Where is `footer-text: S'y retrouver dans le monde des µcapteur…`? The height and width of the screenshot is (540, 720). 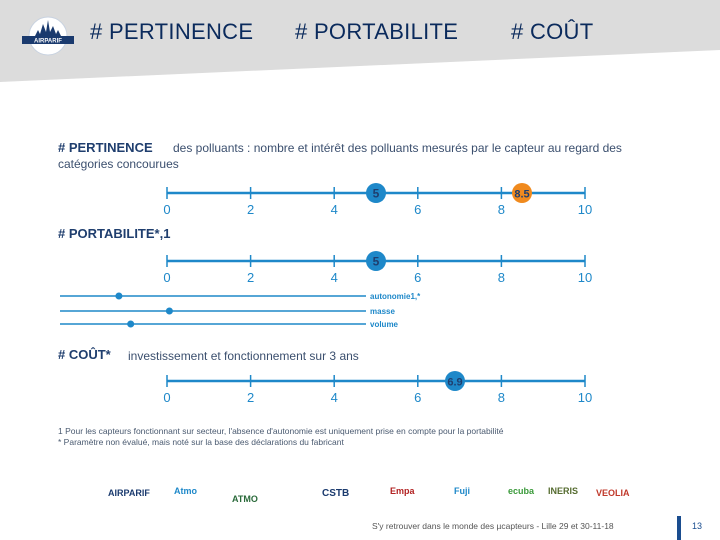 footer-text: S'y retrouver dans le monde des µcapteur… is located at coordinates (493, 526).